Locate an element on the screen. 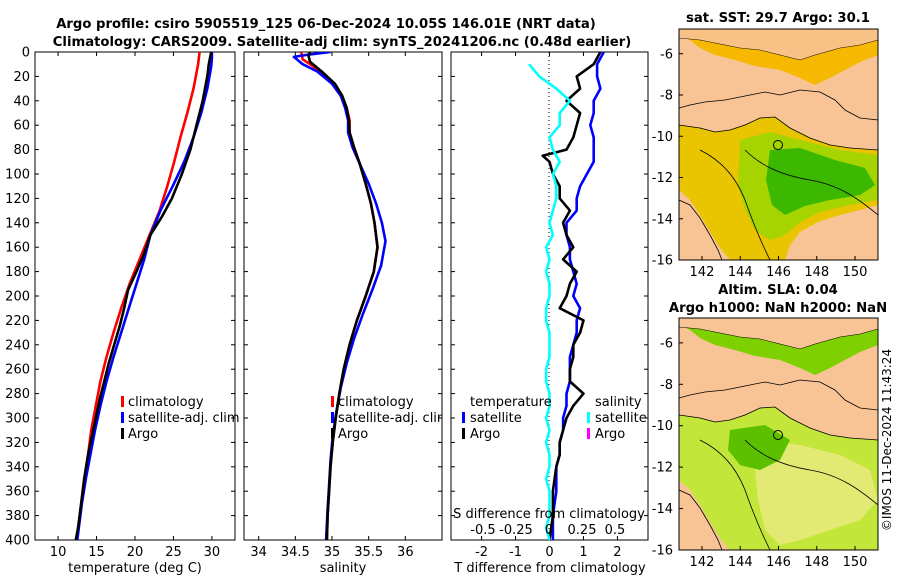  depth-tick-label: 140 is located at coordinates (17, 223).